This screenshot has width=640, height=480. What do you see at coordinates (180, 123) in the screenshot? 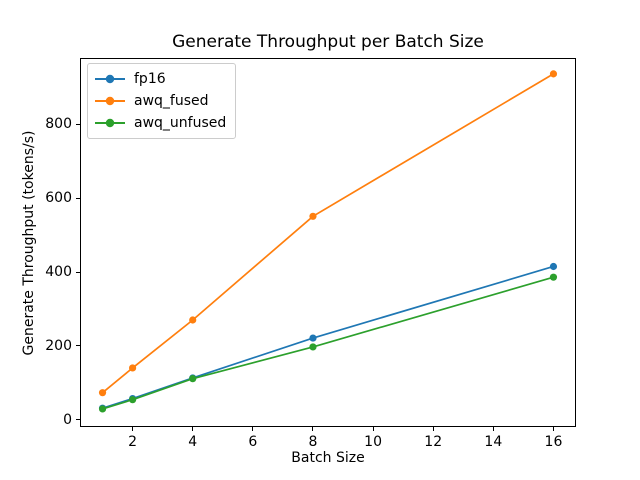
I see `legend-label: awq_unfused` at bounding box center [180, 123].